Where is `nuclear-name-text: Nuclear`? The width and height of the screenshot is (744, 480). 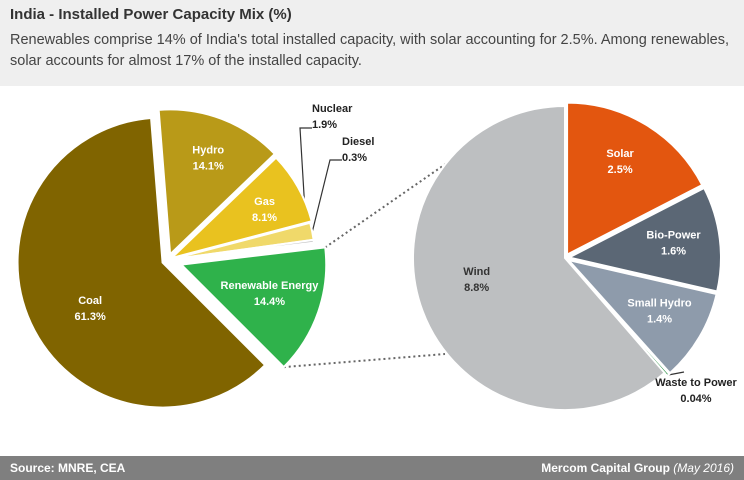
nuclear-name-text: Nuclear is located at coordinates (332, 109).